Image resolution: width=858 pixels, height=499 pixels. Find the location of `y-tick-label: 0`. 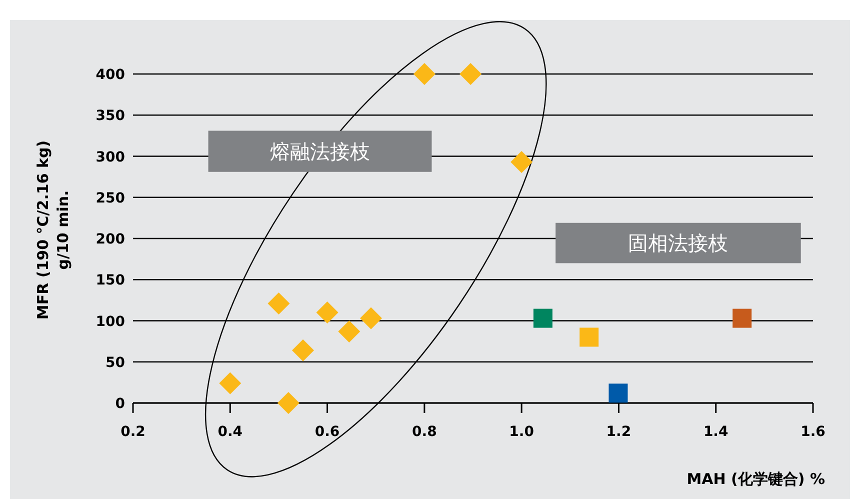

y-tick-label: 0 is located at coordinates (120, 404).